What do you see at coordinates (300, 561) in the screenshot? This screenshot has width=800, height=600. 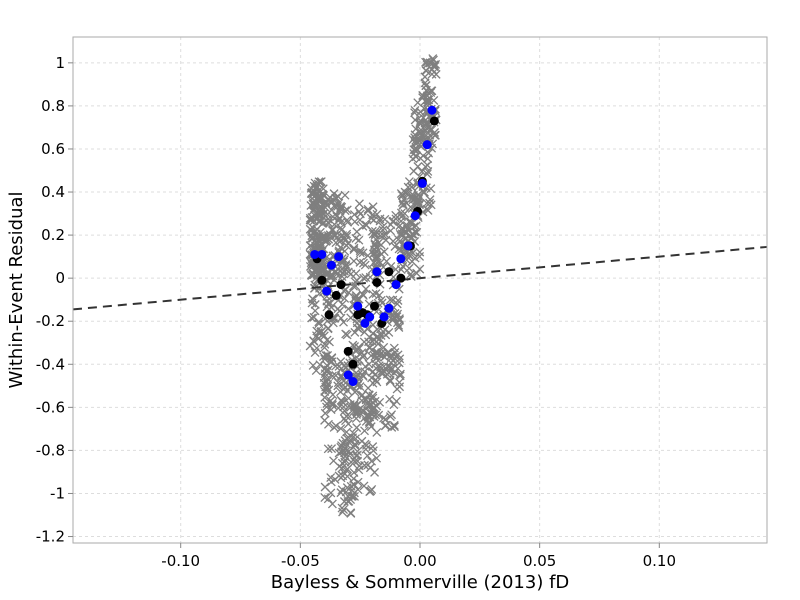 I see `x-tick-label: -0.05` at bounding box center [300, 561].